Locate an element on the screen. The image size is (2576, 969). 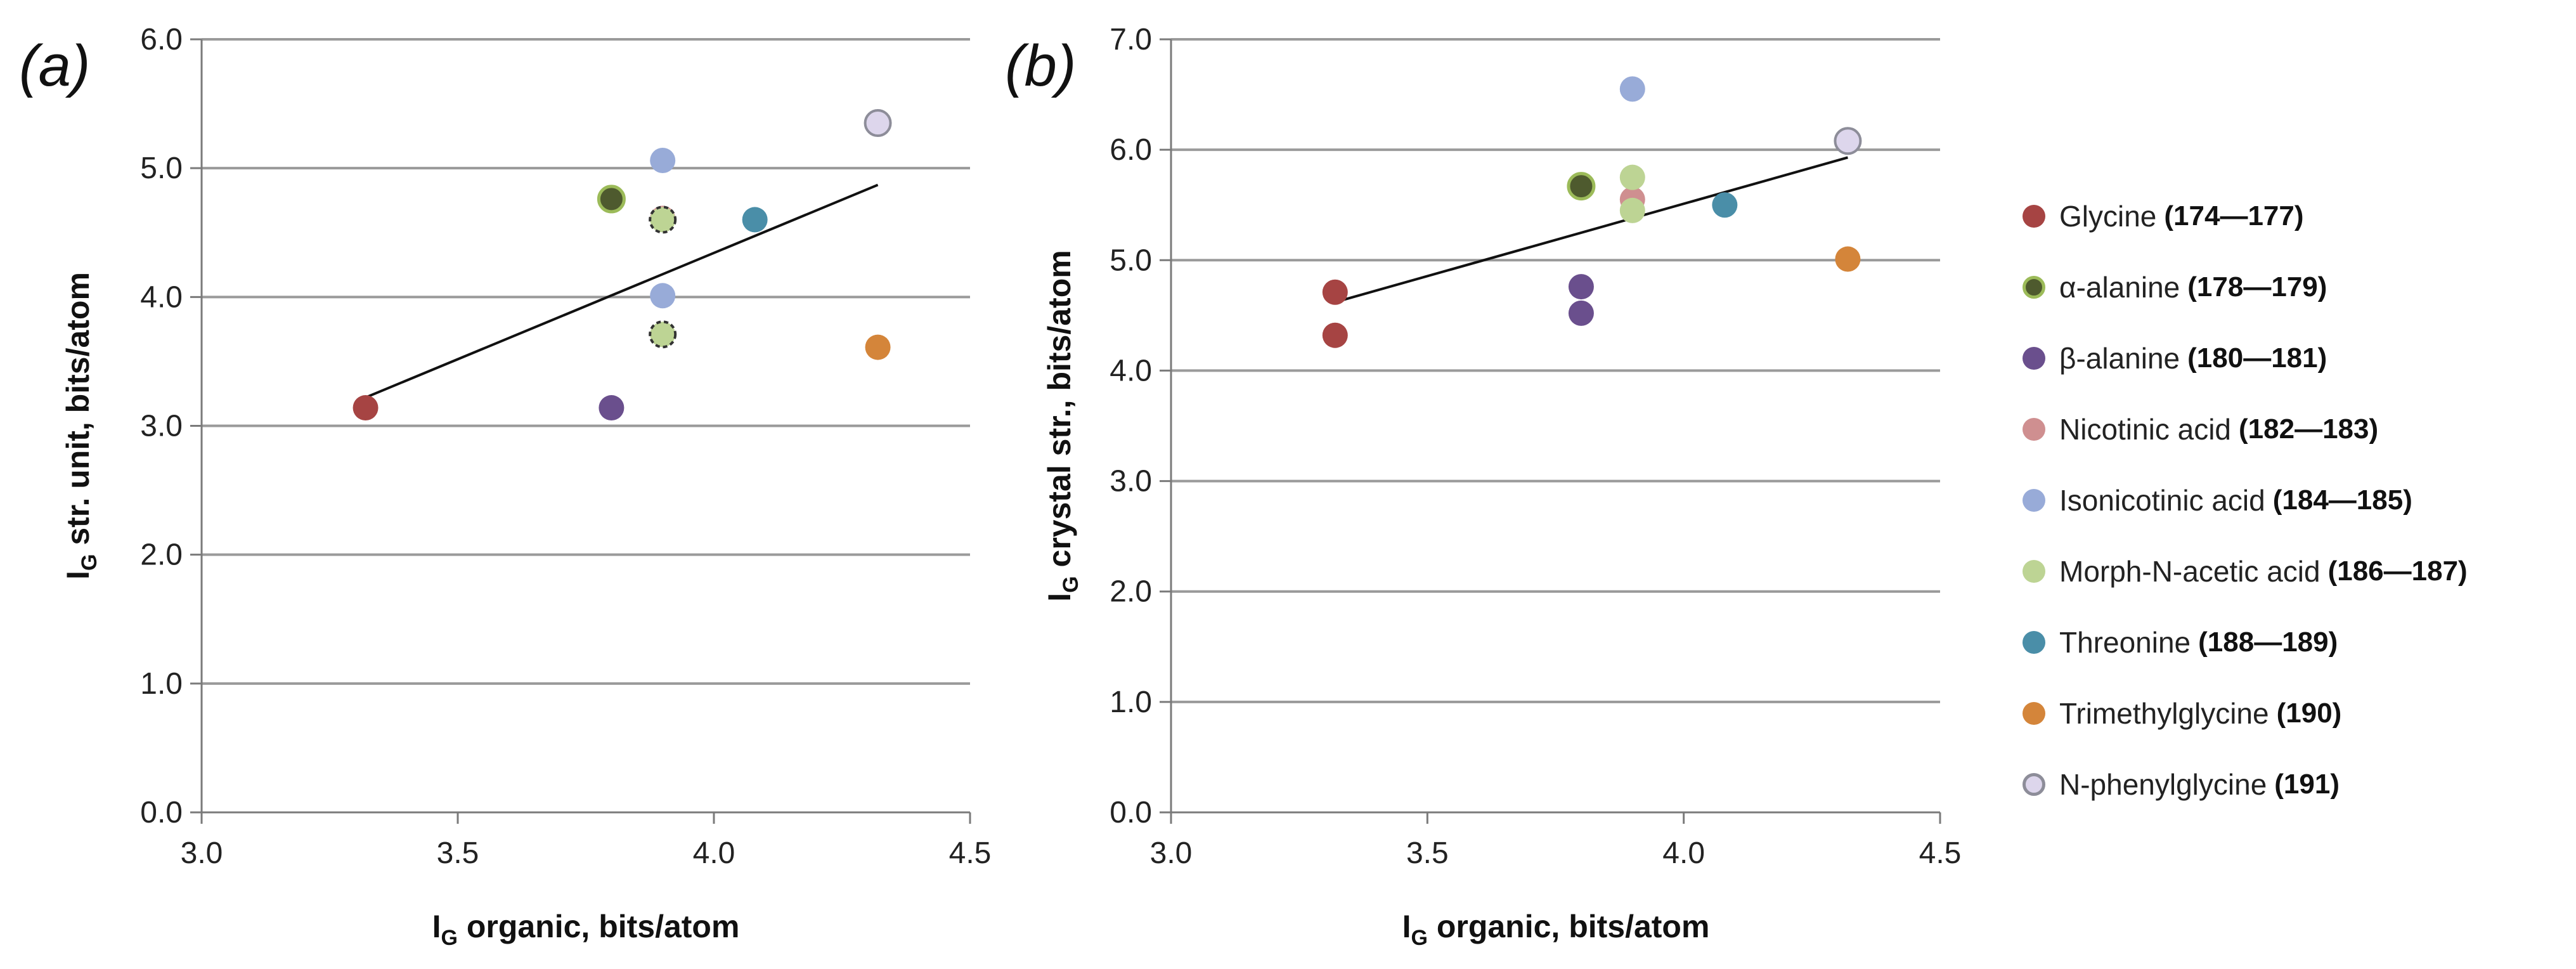
legend-refs: (190) is located at coordinates (2309, 713).